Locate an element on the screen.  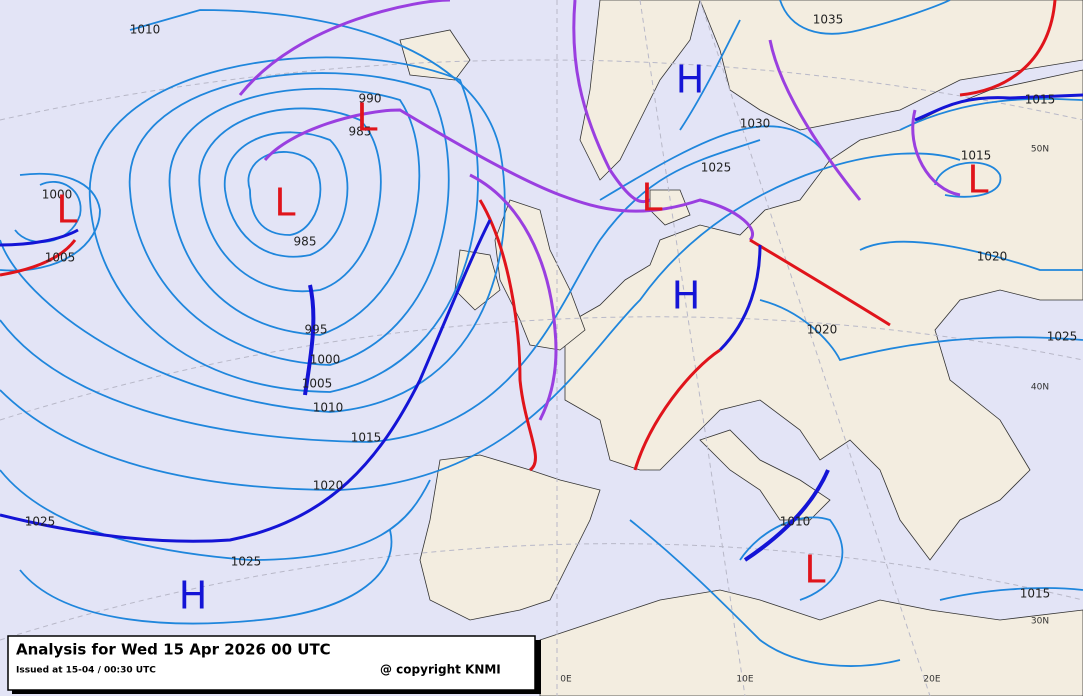
title-panel is located at coordinates (271, 663).